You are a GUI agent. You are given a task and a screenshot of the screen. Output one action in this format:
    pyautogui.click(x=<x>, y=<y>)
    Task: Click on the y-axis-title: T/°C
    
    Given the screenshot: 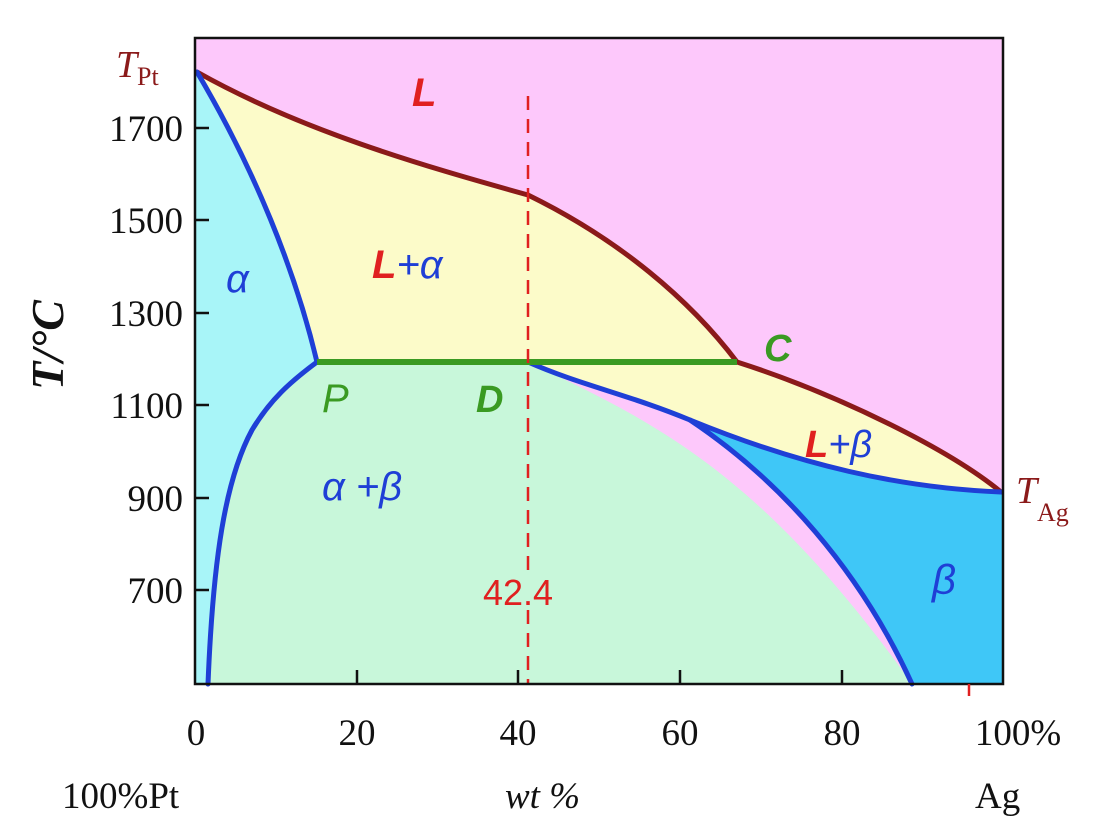 What is the action you would take?
    pyautogui.click(x=47, y=344)
    